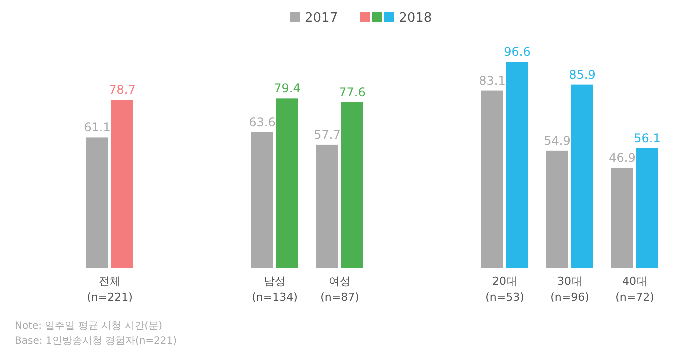 This screenshot has height=349, width=690. Describe the element at coordinates (321, 18) in the screenshot. I see `legend-label: 2017` at that location.